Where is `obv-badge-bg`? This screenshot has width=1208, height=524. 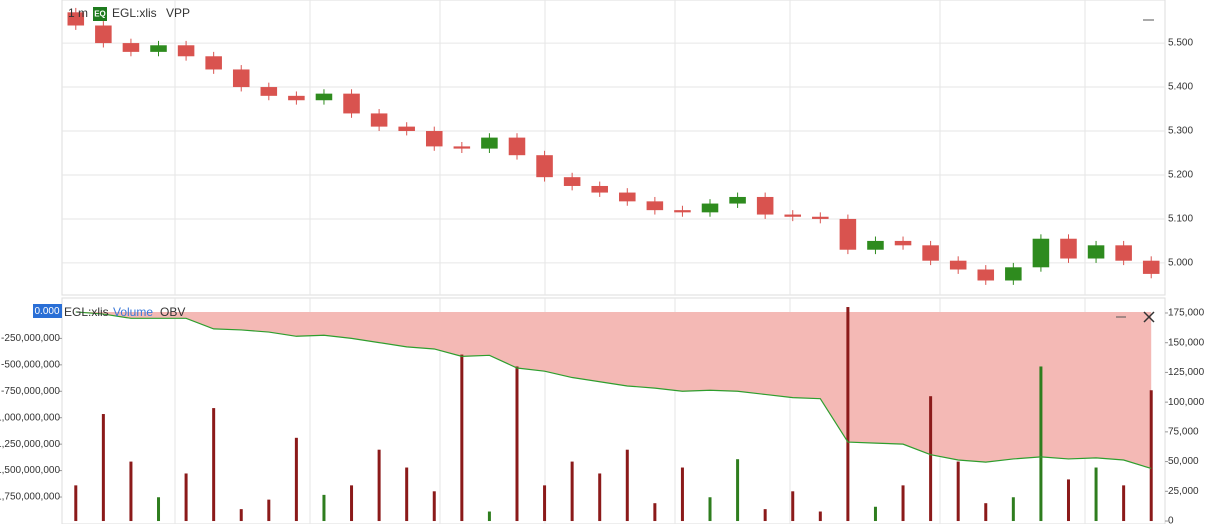
obv-badge-bg is located at coordinates (47, 311).